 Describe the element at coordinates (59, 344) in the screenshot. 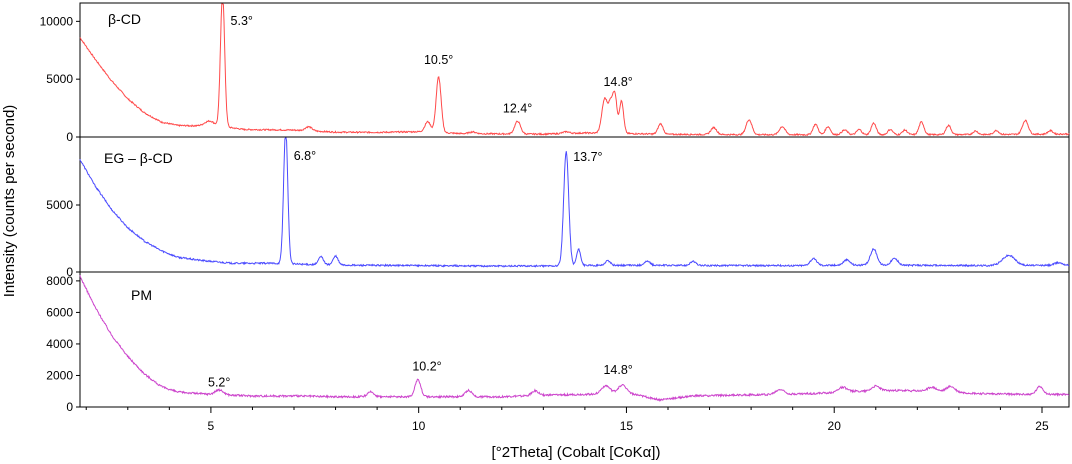

I see `y-tick-label: 4000` at that location.